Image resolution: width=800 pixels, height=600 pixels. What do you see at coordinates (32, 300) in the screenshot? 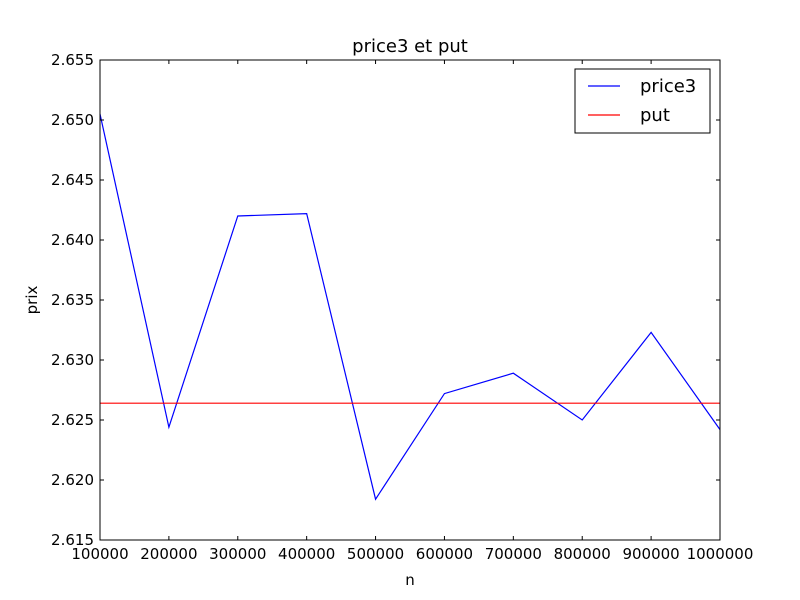
I see `y-axis-label: prix` at bounding box center [32, 300].